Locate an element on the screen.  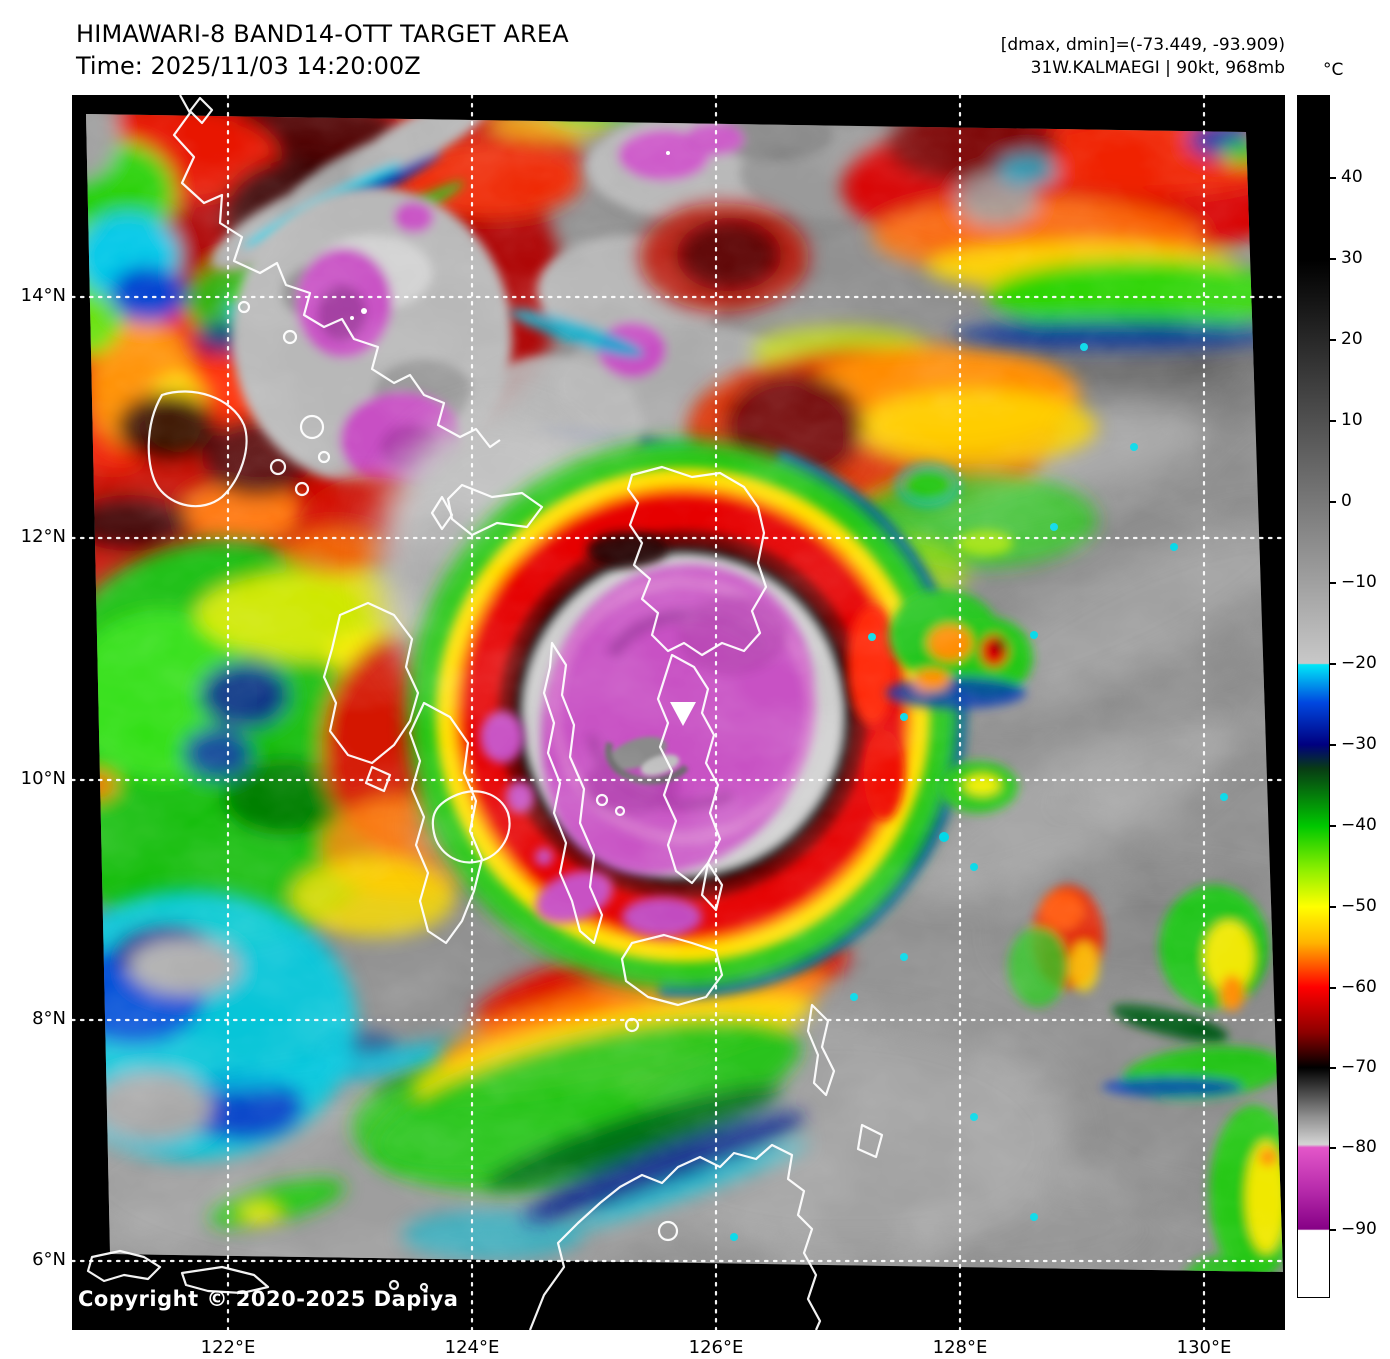
lon-tick-label: 126°E is located at coordinates (716, 1347).